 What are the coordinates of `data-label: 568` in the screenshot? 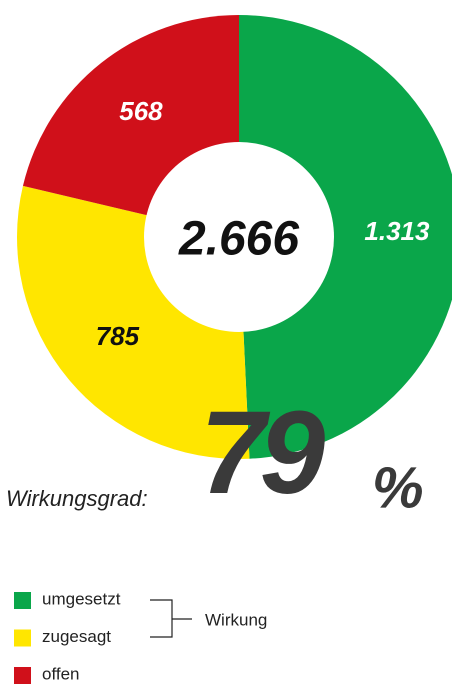 It's located at (141, 111).